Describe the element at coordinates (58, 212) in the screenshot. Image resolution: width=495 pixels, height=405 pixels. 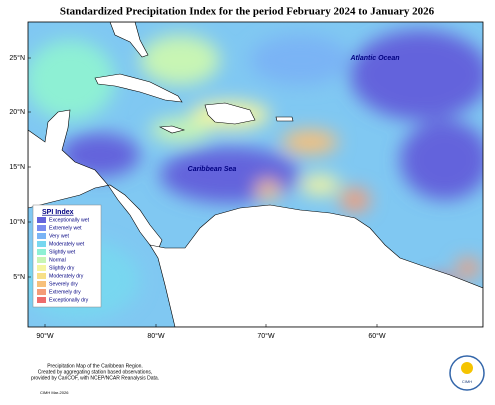
I see `legend-title: SPI Index` at that location.